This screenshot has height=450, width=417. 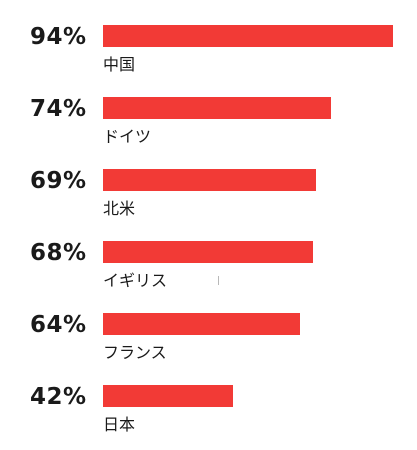 What do you see at coordinates (127, 136) in the screenshot?
I see `category-label: ドイツ` at bounding box center [127, 136].